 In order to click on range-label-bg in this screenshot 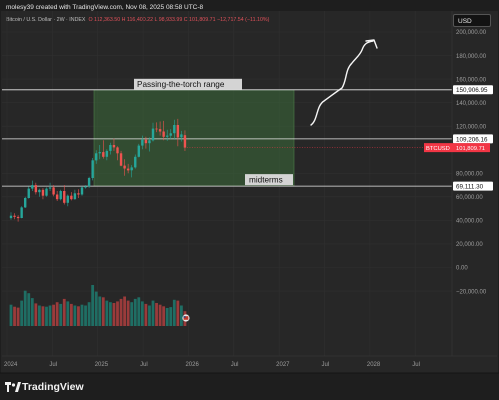, I will do `click(188, 84)`.